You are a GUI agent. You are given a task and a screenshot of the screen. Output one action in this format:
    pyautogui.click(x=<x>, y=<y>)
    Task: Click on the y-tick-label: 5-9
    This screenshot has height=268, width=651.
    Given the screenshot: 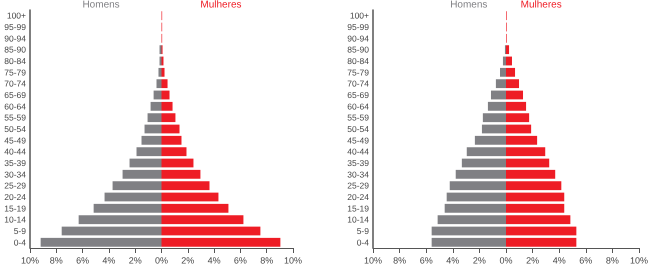 What is the action you would take?
    pyautogui.click(x=363, y=231)
    